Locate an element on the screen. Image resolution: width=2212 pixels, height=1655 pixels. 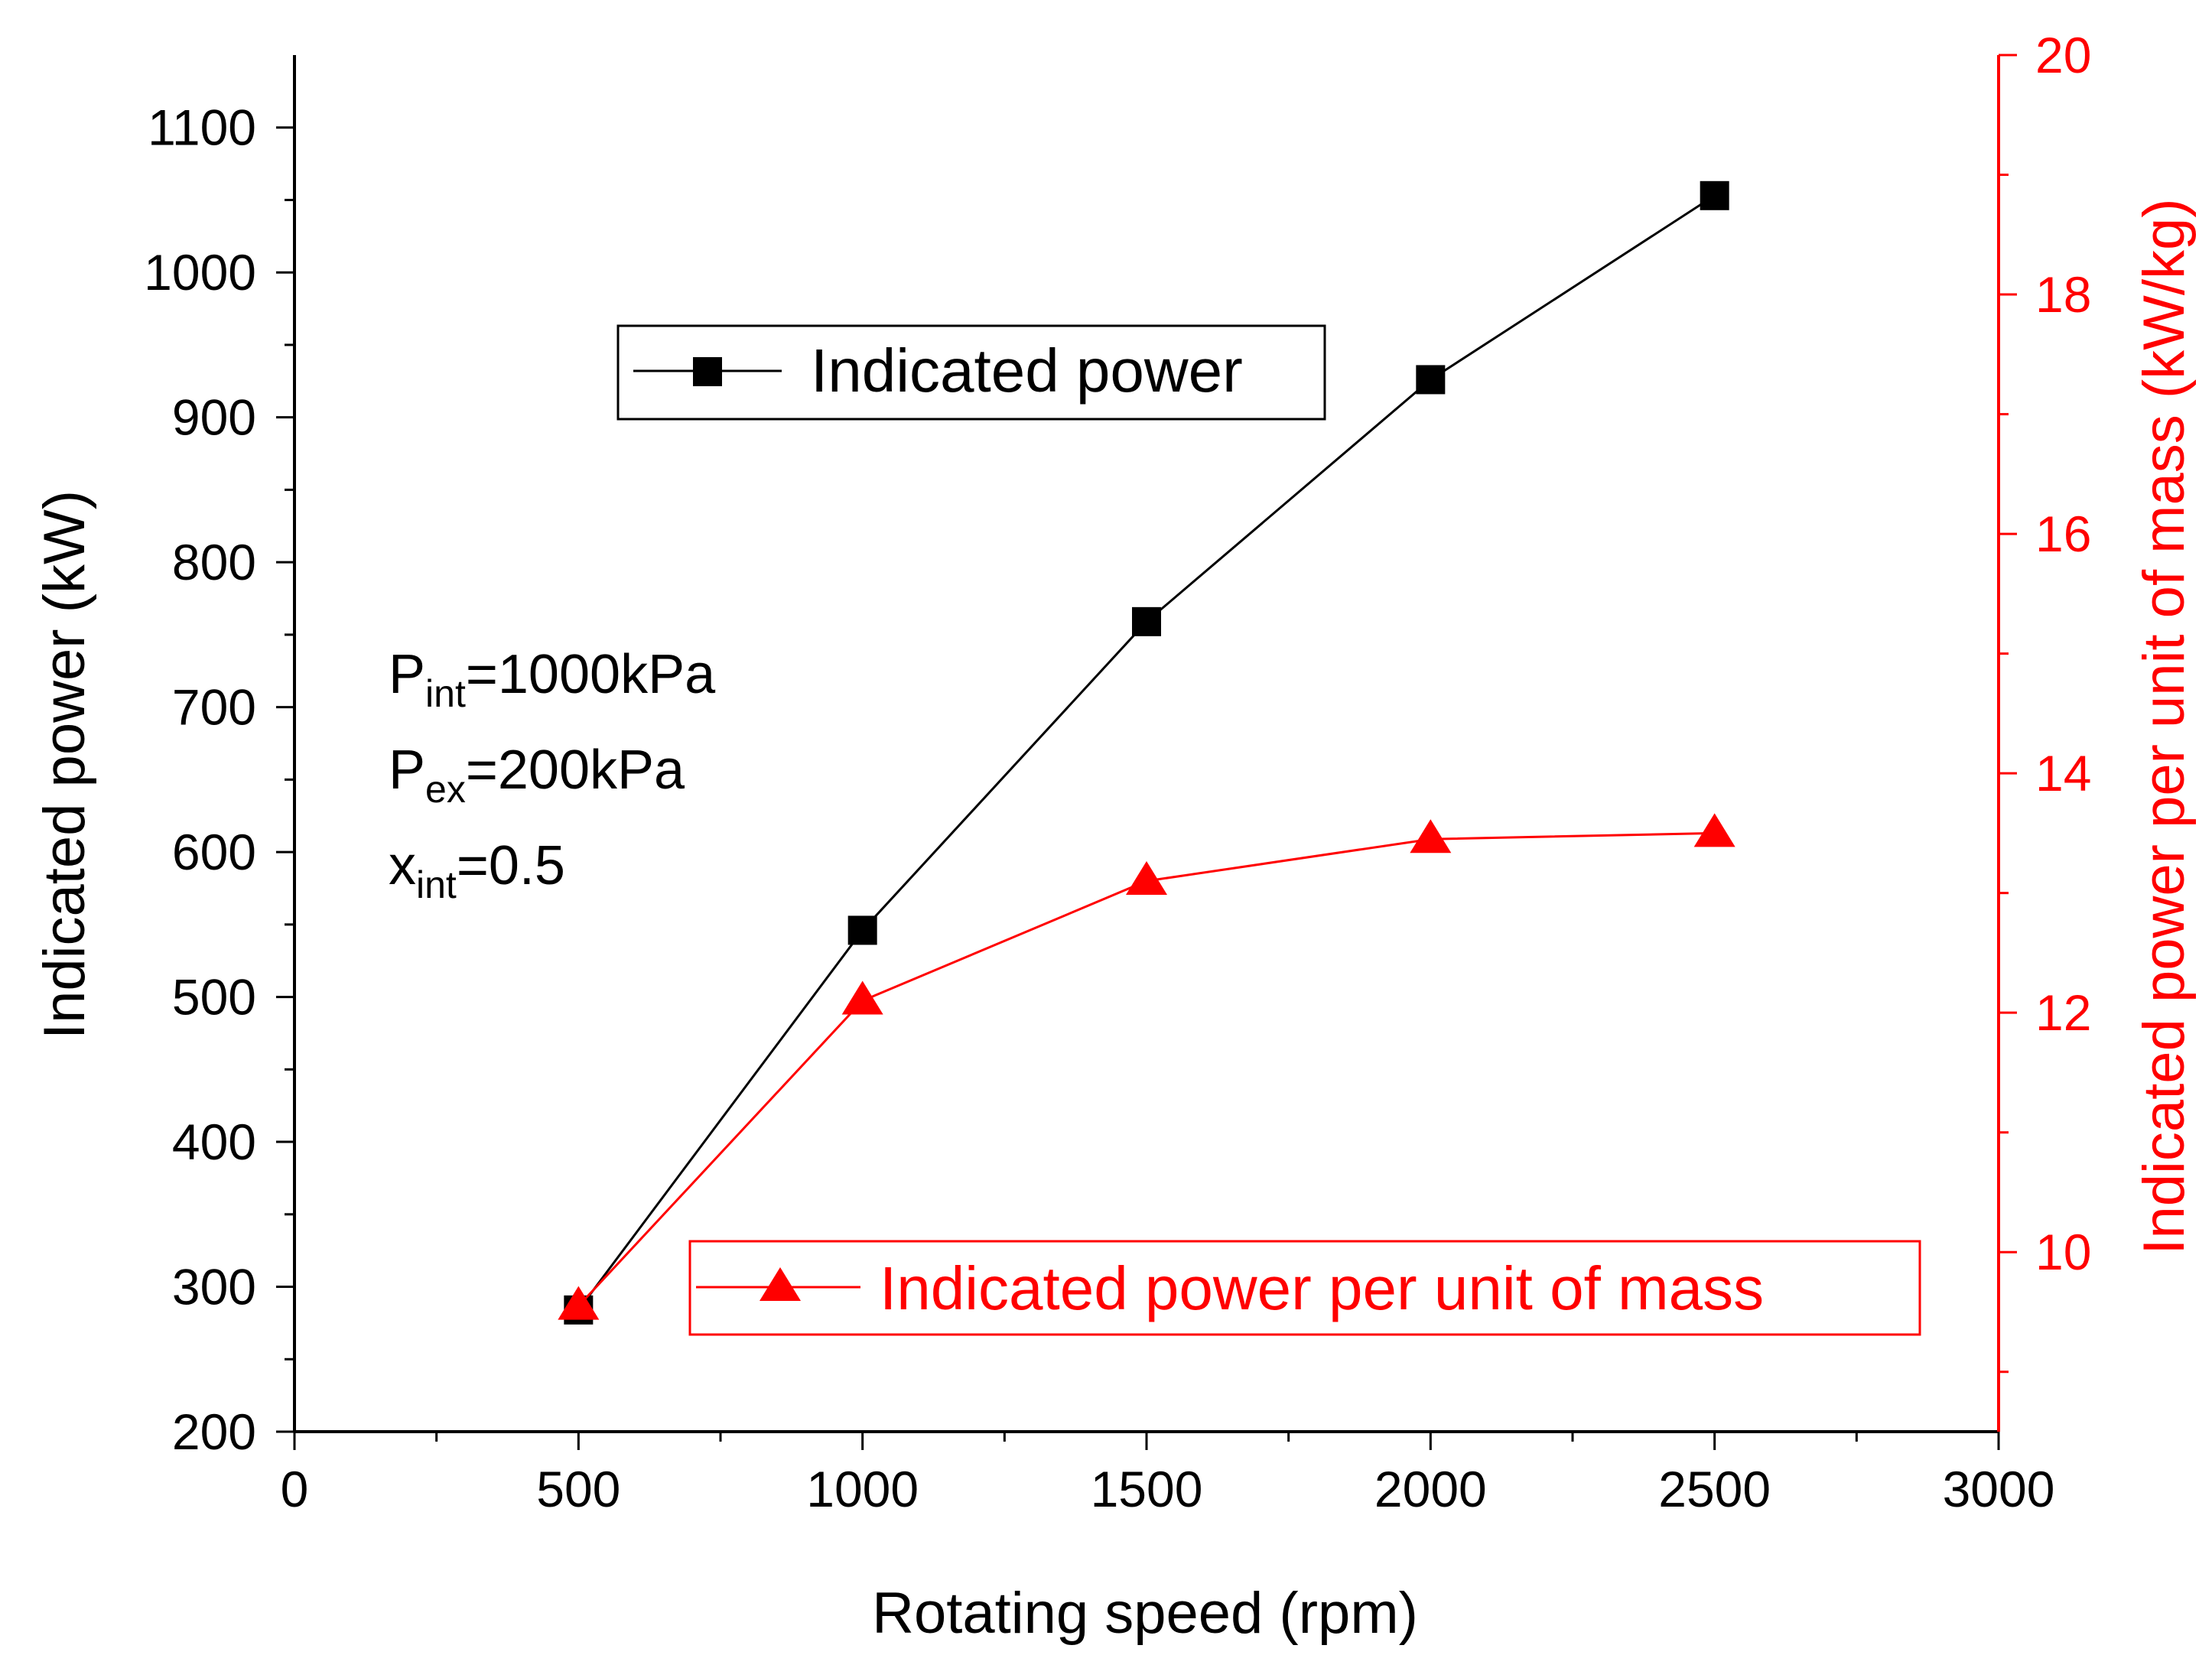
x-axis-label: Rotating speed (rpm) is located at coordinates (1145, 1613).